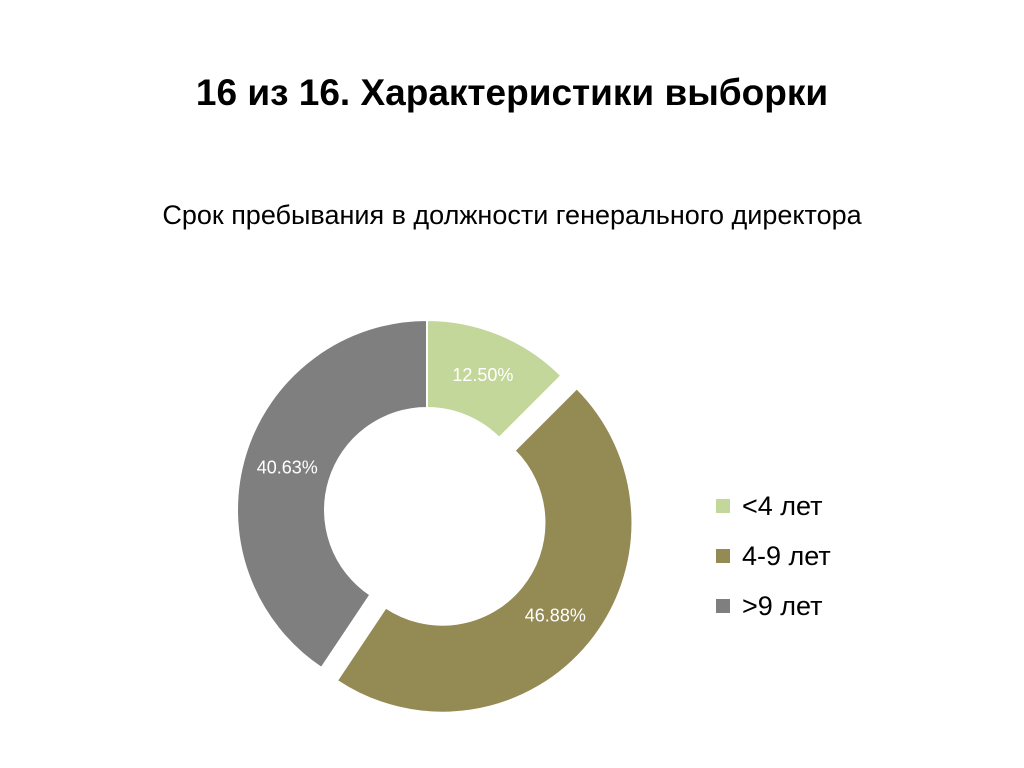  Describe the element at coordinates (786, 555) in the screenshot. I see `legend-label-4-9-лет: 4-9 лет` at that location.